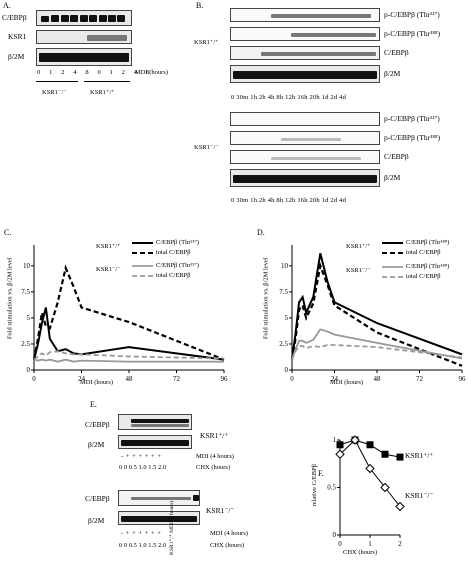 Image resolution: width=474 pixels, height=584 pixels. What do you see at coordinates (96, 520) in the screenshot?
I see `panel-e-row-b2m-ko: β/2M` at bounding box center [96, 520].